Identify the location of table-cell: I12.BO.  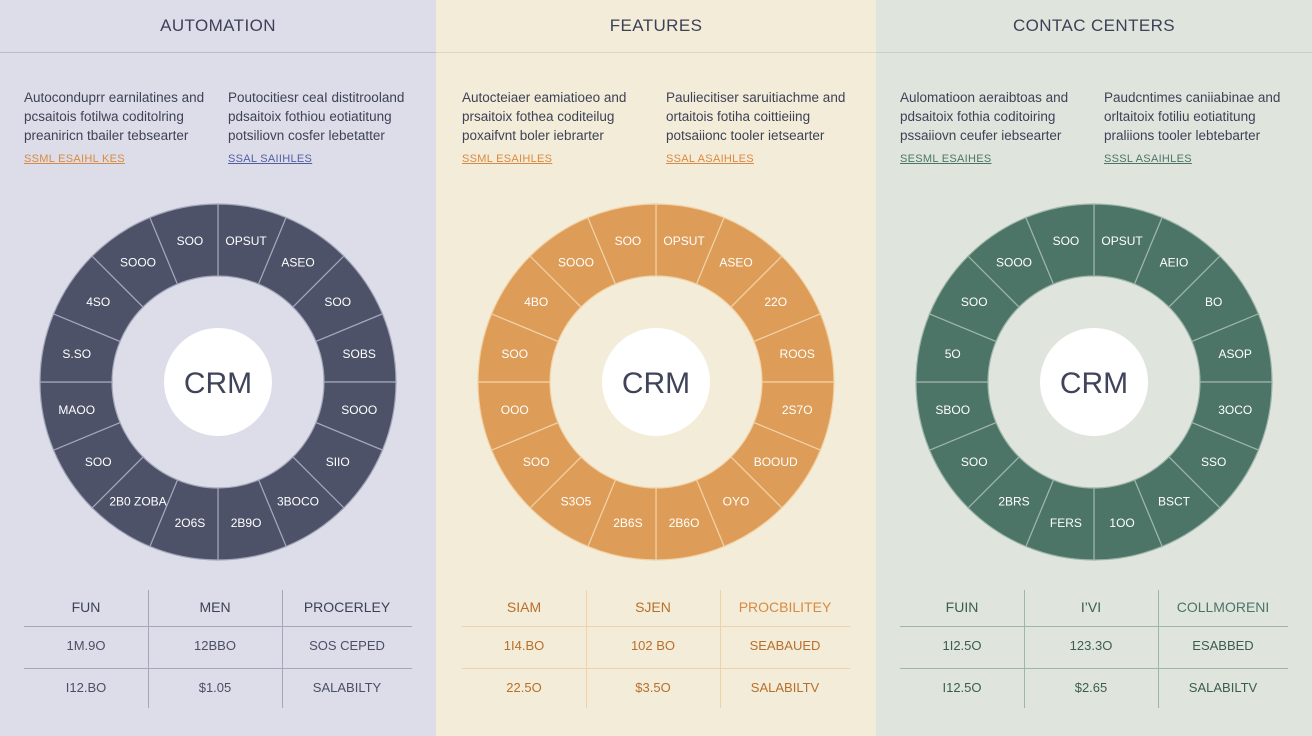
(86, 687).